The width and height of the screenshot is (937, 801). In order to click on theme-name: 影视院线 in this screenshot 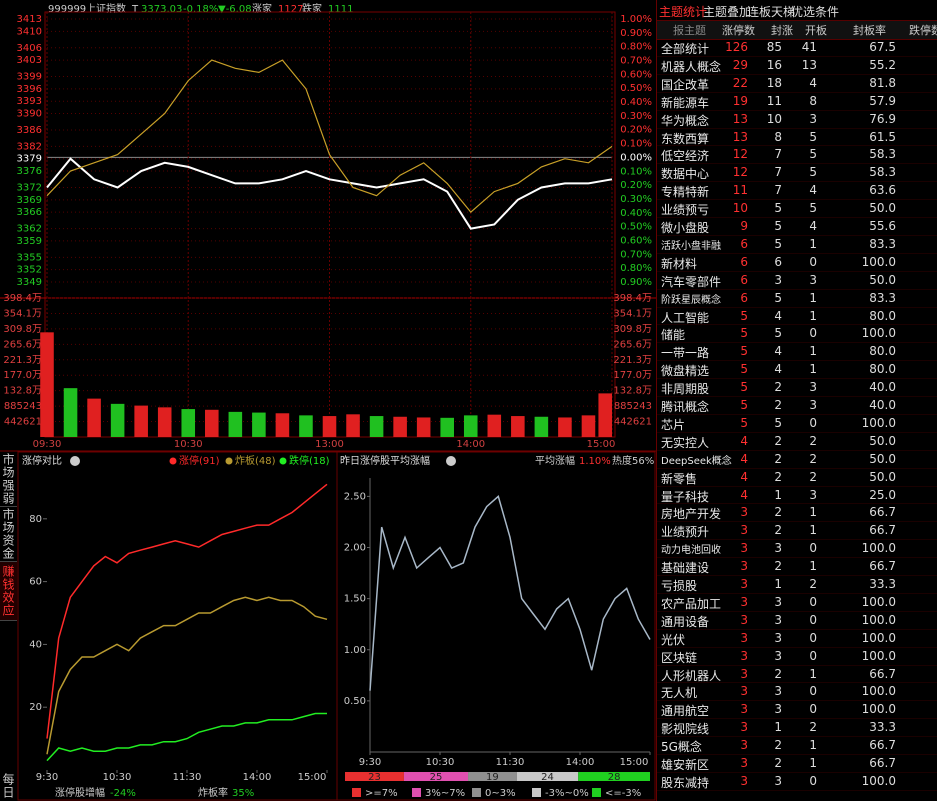, I will do `click(685, 729)`.